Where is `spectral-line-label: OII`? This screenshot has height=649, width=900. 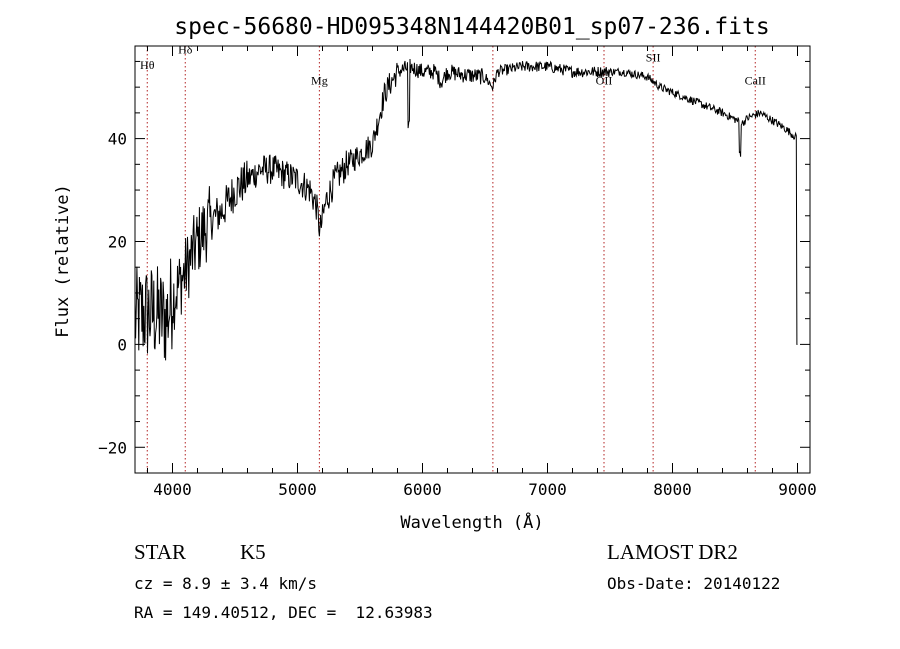 spectral-line-label: OII is located at coordinates (604, 81).